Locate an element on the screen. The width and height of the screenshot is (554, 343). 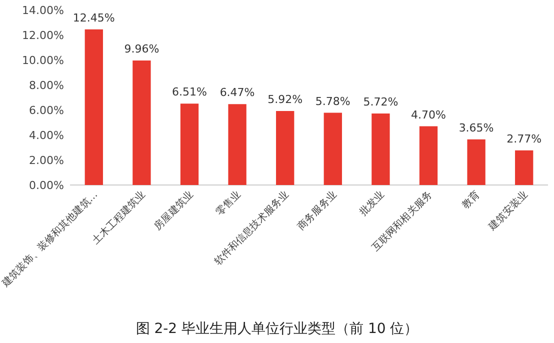
data-label: 3.65% is located at coordinates (476, 127).